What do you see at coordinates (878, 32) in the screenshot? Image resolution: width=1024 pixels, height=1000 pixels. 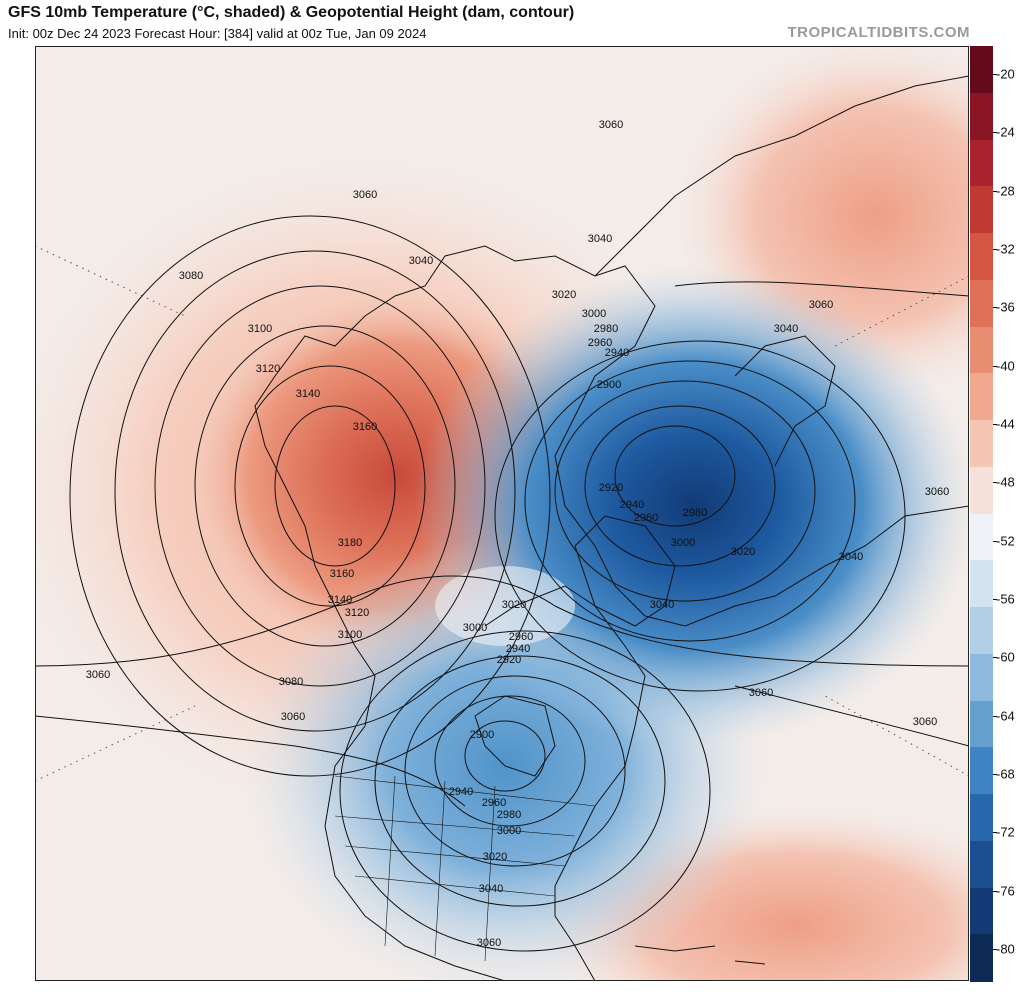 I see `brand-watermark: TROPICALTIDBITS.COM` at bounding box center [878, 32].